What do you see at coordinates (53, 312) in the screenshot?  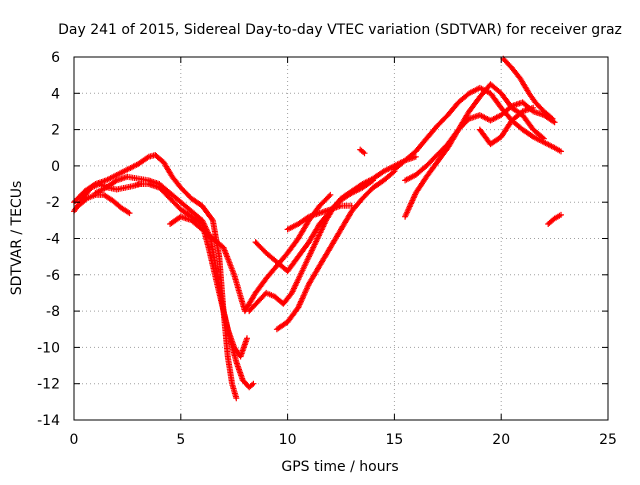 I see `y-tick-label: -8` at bounding box center [53, 312].